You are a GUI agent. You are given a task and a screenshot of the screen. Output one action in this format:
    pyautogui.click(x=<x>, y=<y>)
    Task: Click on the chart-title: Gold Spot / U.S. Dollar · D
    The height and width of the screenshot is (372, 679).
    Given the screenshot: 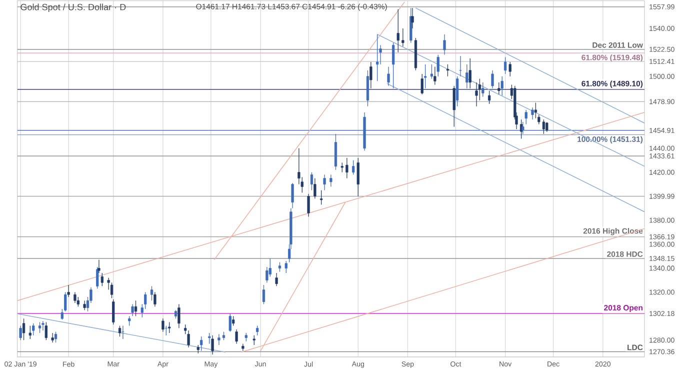 What is the action you would take?
    pyautogui.click(x=73, y=8)
    